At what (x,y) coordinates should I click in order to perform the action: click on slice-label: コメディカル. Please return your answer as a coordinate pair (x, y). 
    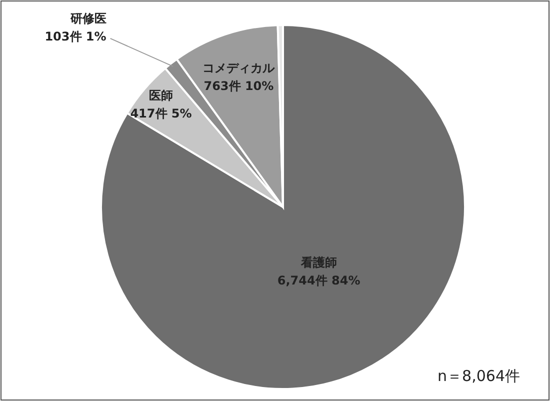
    Looking at the image, I should click on (239, 67).